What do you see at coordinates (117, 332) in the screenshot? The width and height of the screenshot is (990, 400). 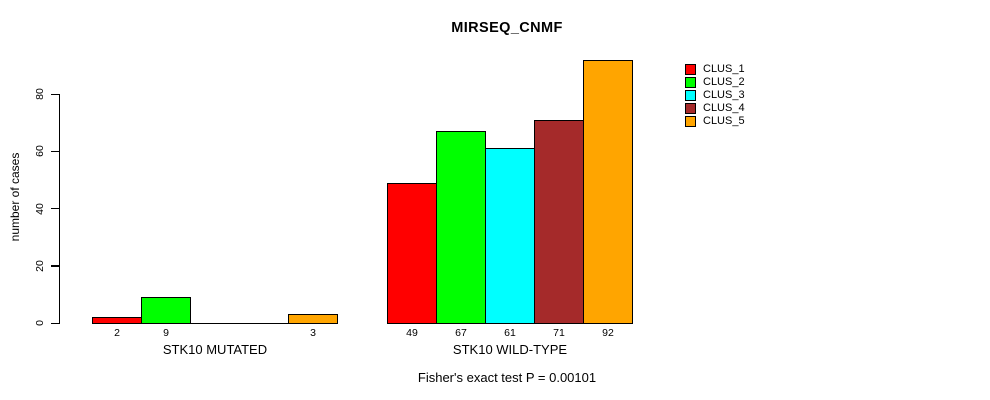 I see `bar-value-label: 2` at bounding box center [117, 332].